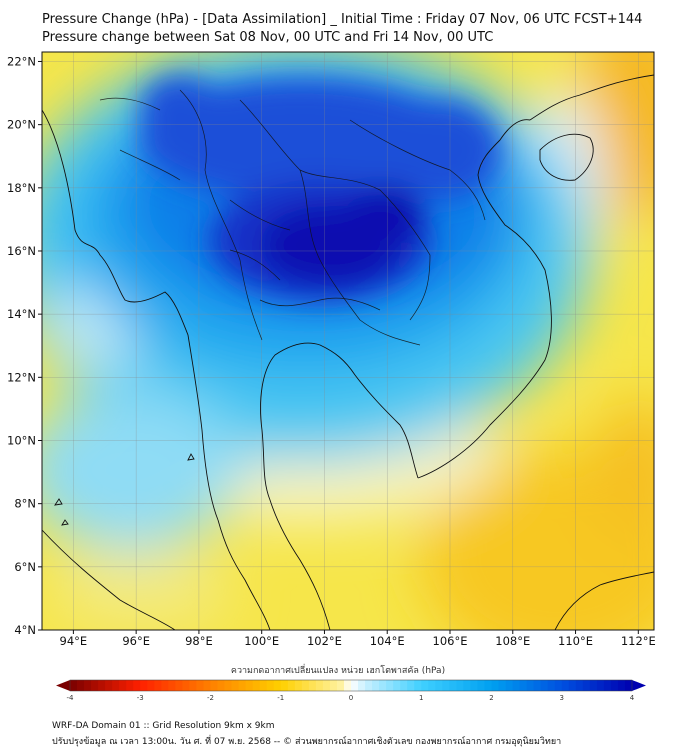 This screenshot has height=756, width=676. I want to click on colorbar-ticks: -4 -3 -2 -1 0 1 2 3 4, so click(351, 698).